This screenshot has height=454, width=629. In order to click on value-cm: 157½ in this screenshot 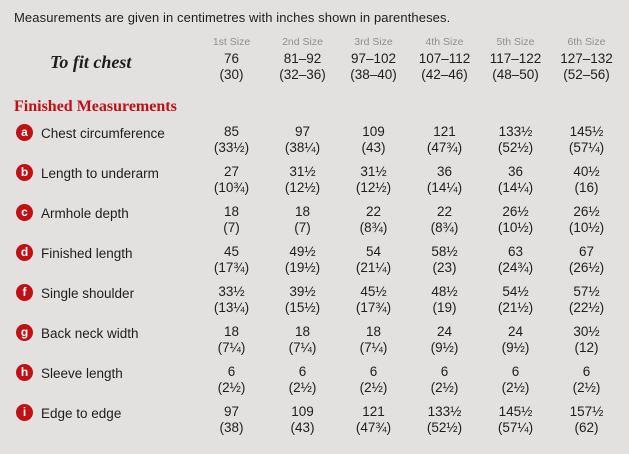, I will do `click(586, 411)`.